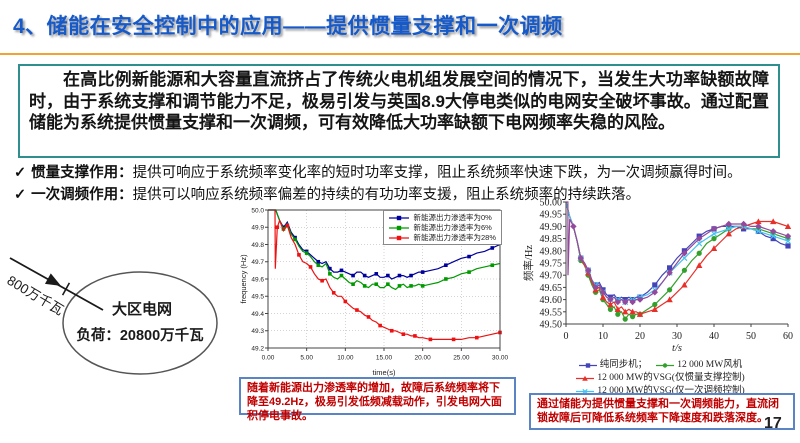  What do you see at coordinates (386, 195) in the screenshot?
I see `bullet-text: 提供可以响应系统频率偏差的持续的有功功率支援，阻止系统频率的持续跌落。` at bounding box center [386, 195].